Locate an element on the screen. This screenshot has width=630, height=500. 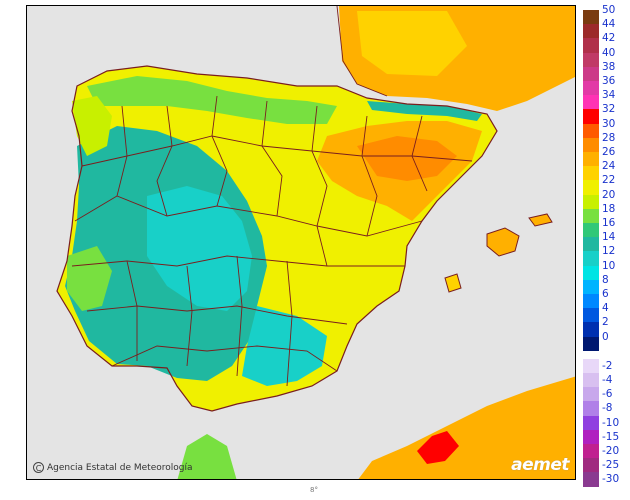
copyright-icon: C is located at coordinates (38, 467).